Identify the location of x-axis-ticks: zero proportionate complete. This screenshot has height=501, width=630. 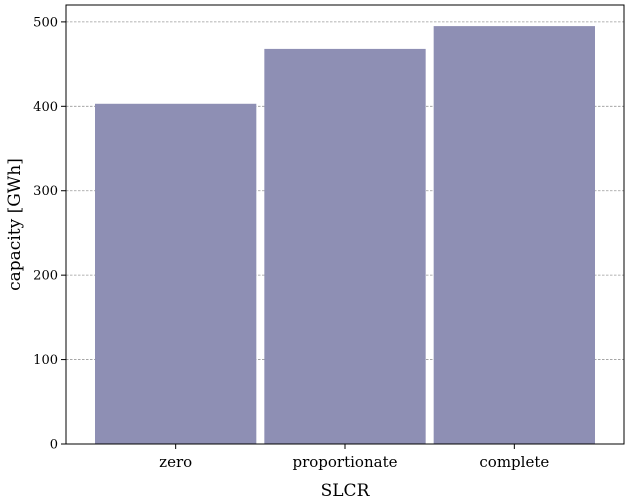
(354, 457).